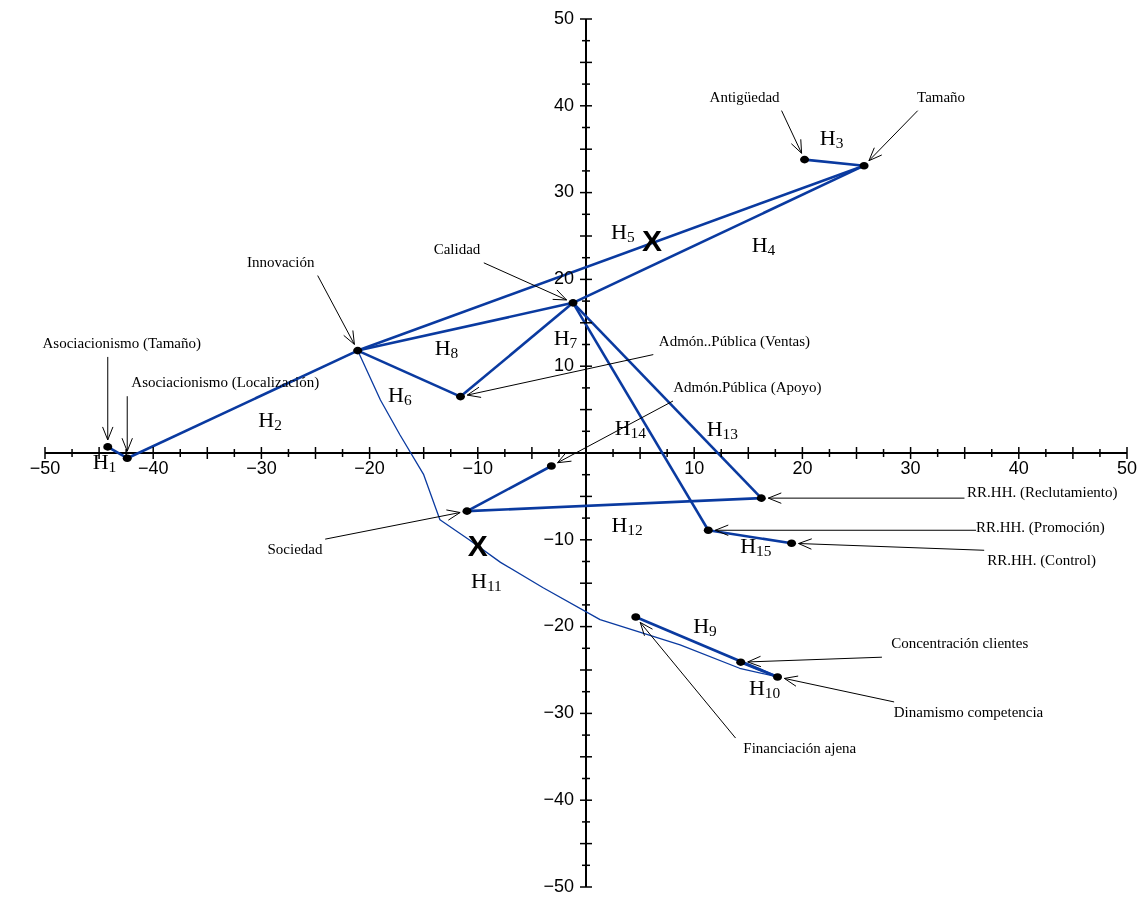 This screenshot has width=1141, height=898. What do you see at coordinates (558, 625) in the screenshot?
I see `y-tick-label: −20` at bounding box center [558, 625].